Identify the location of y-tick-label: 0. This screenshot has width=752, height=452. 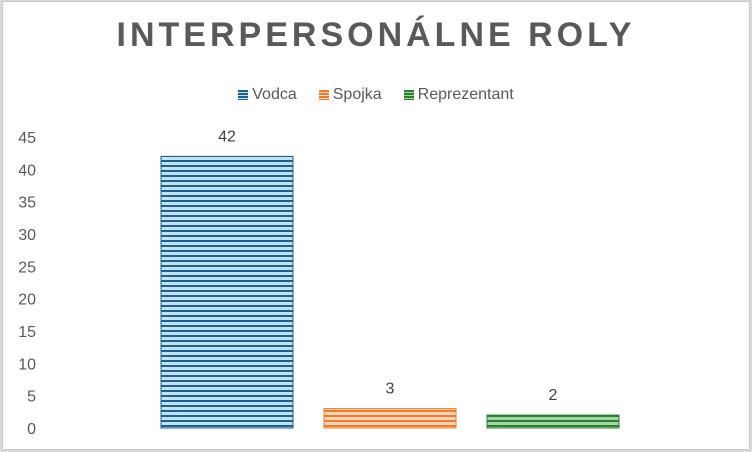
(31, 429).